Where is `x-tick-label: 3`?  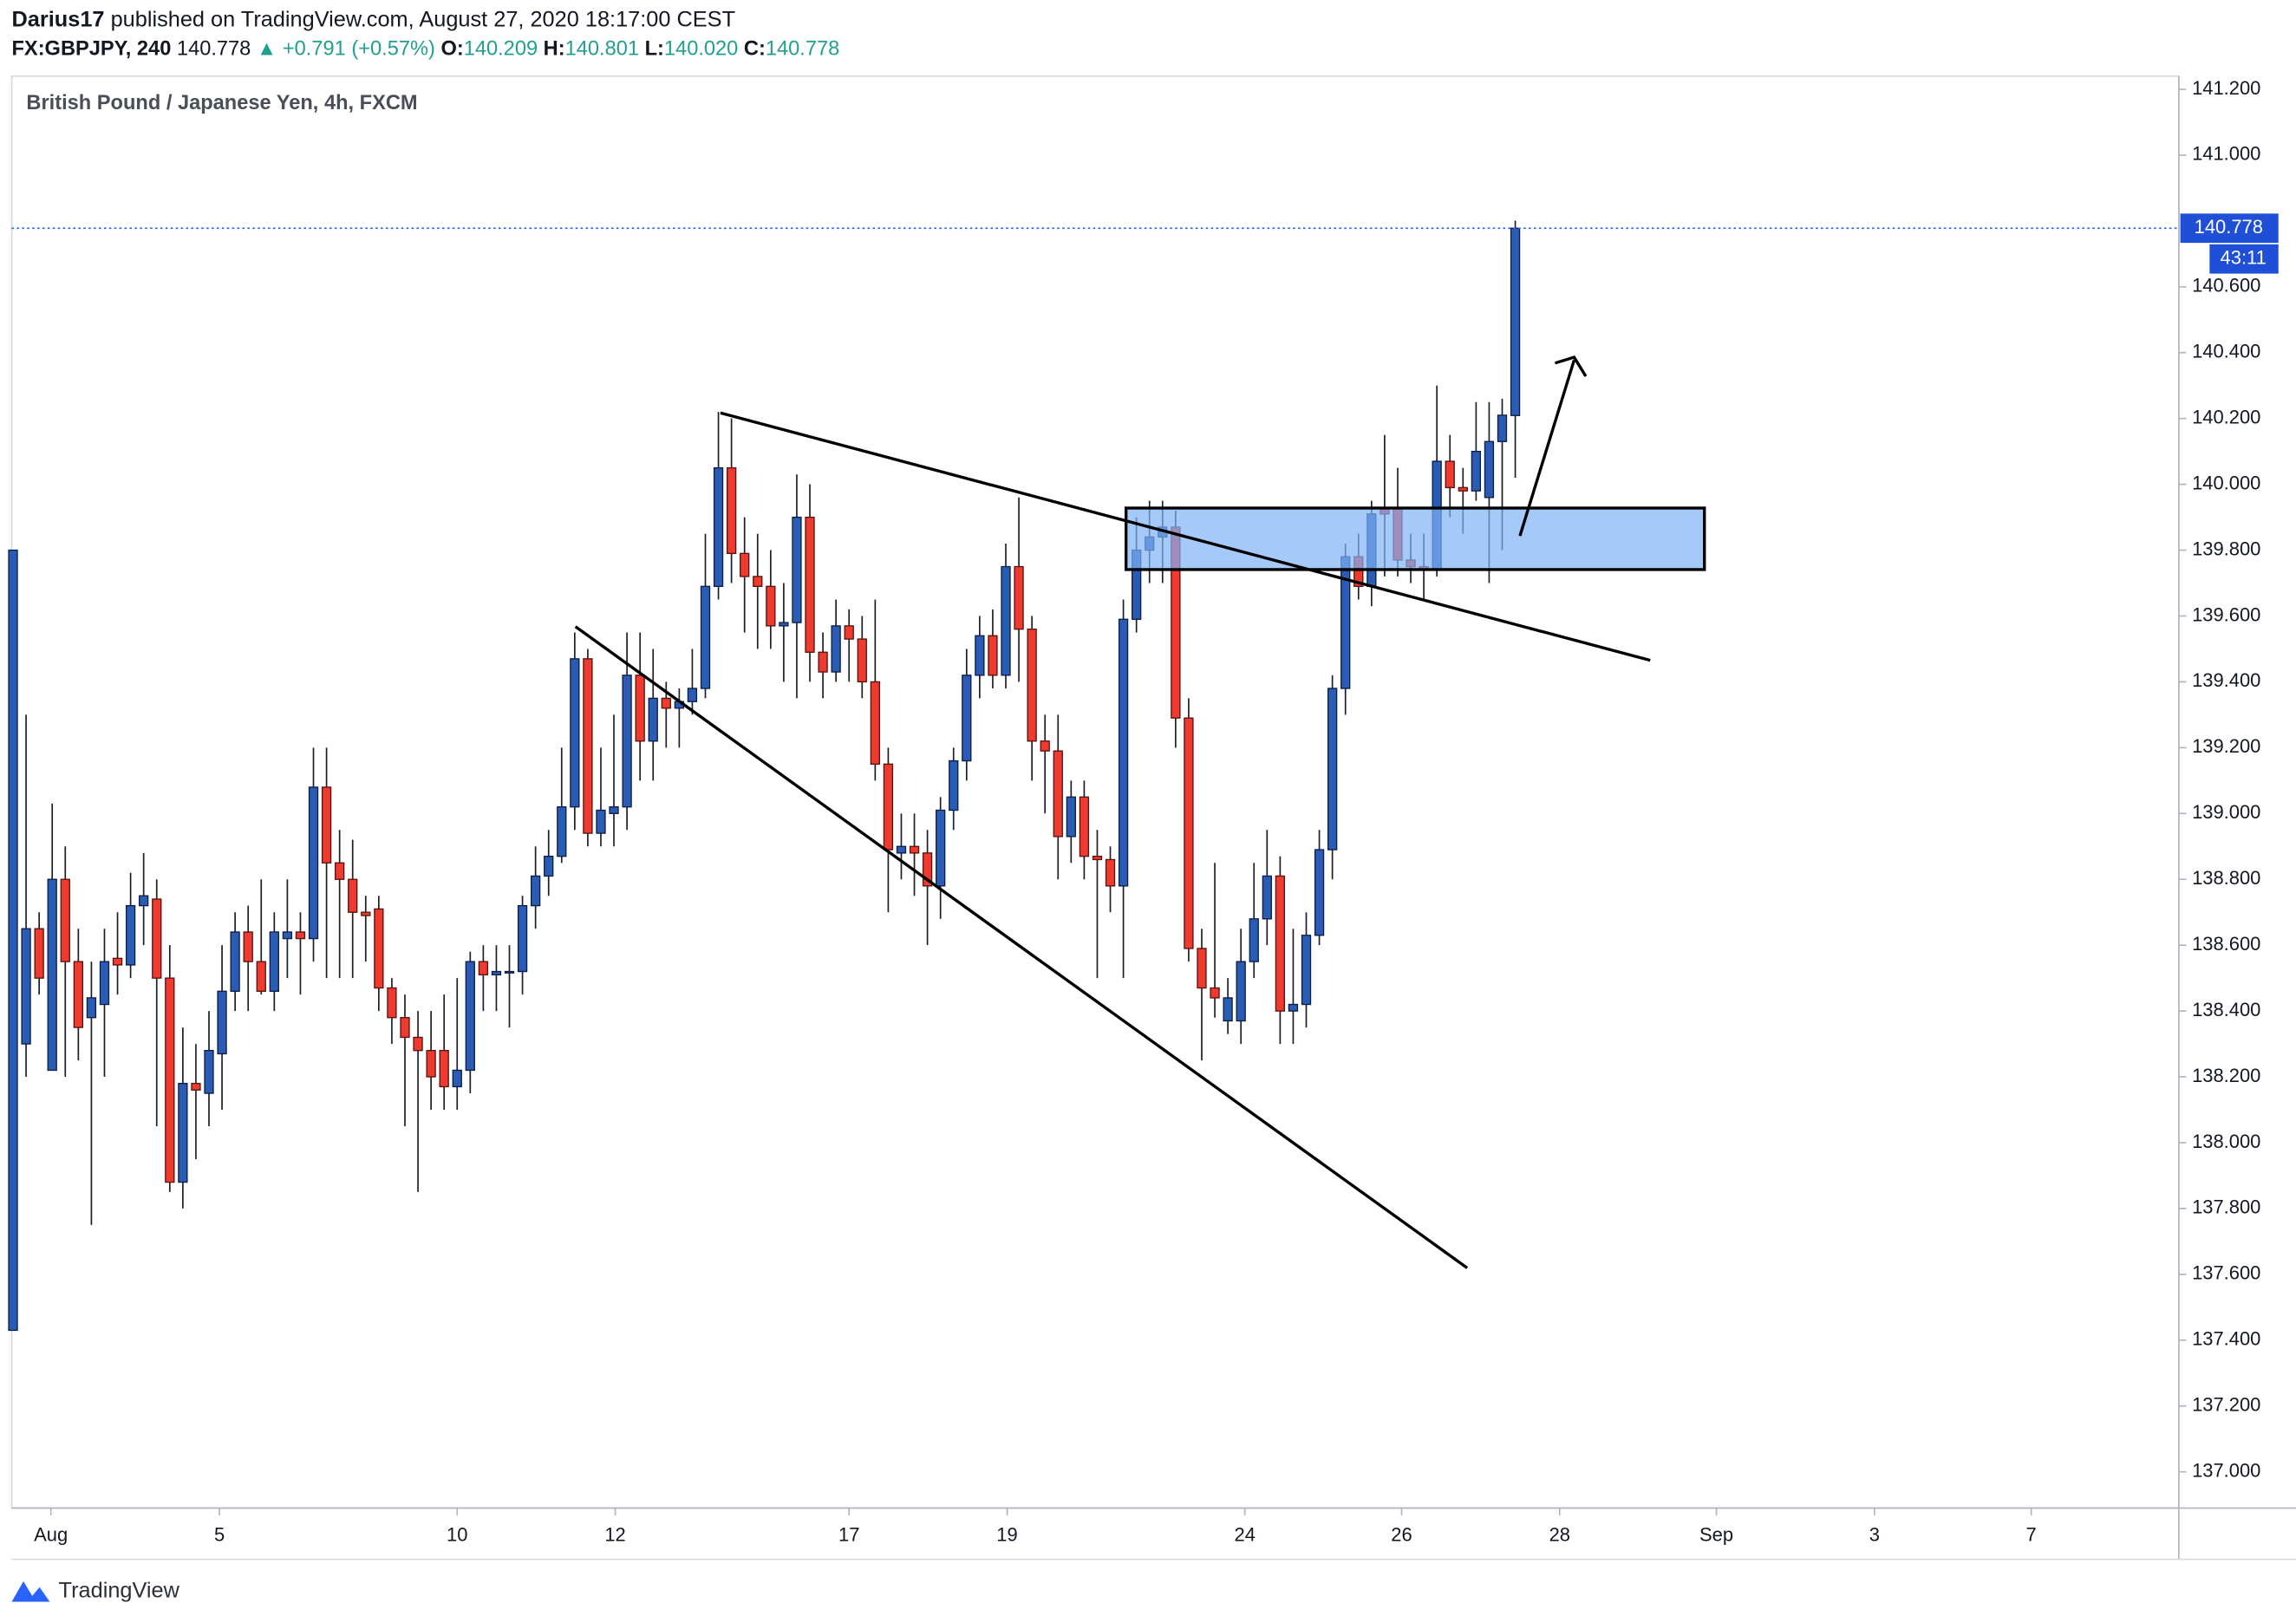 x-tick-label: 3 is located at coordinates (1875, 1534).